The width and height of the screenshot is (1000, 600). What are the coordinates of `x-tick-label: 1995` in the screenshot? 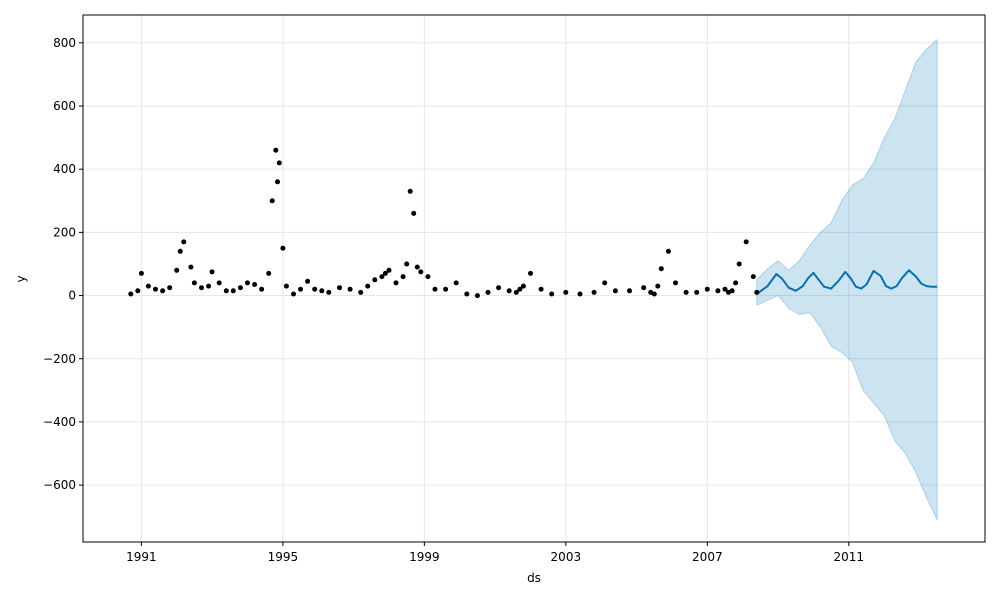 It's located at (283, 557).